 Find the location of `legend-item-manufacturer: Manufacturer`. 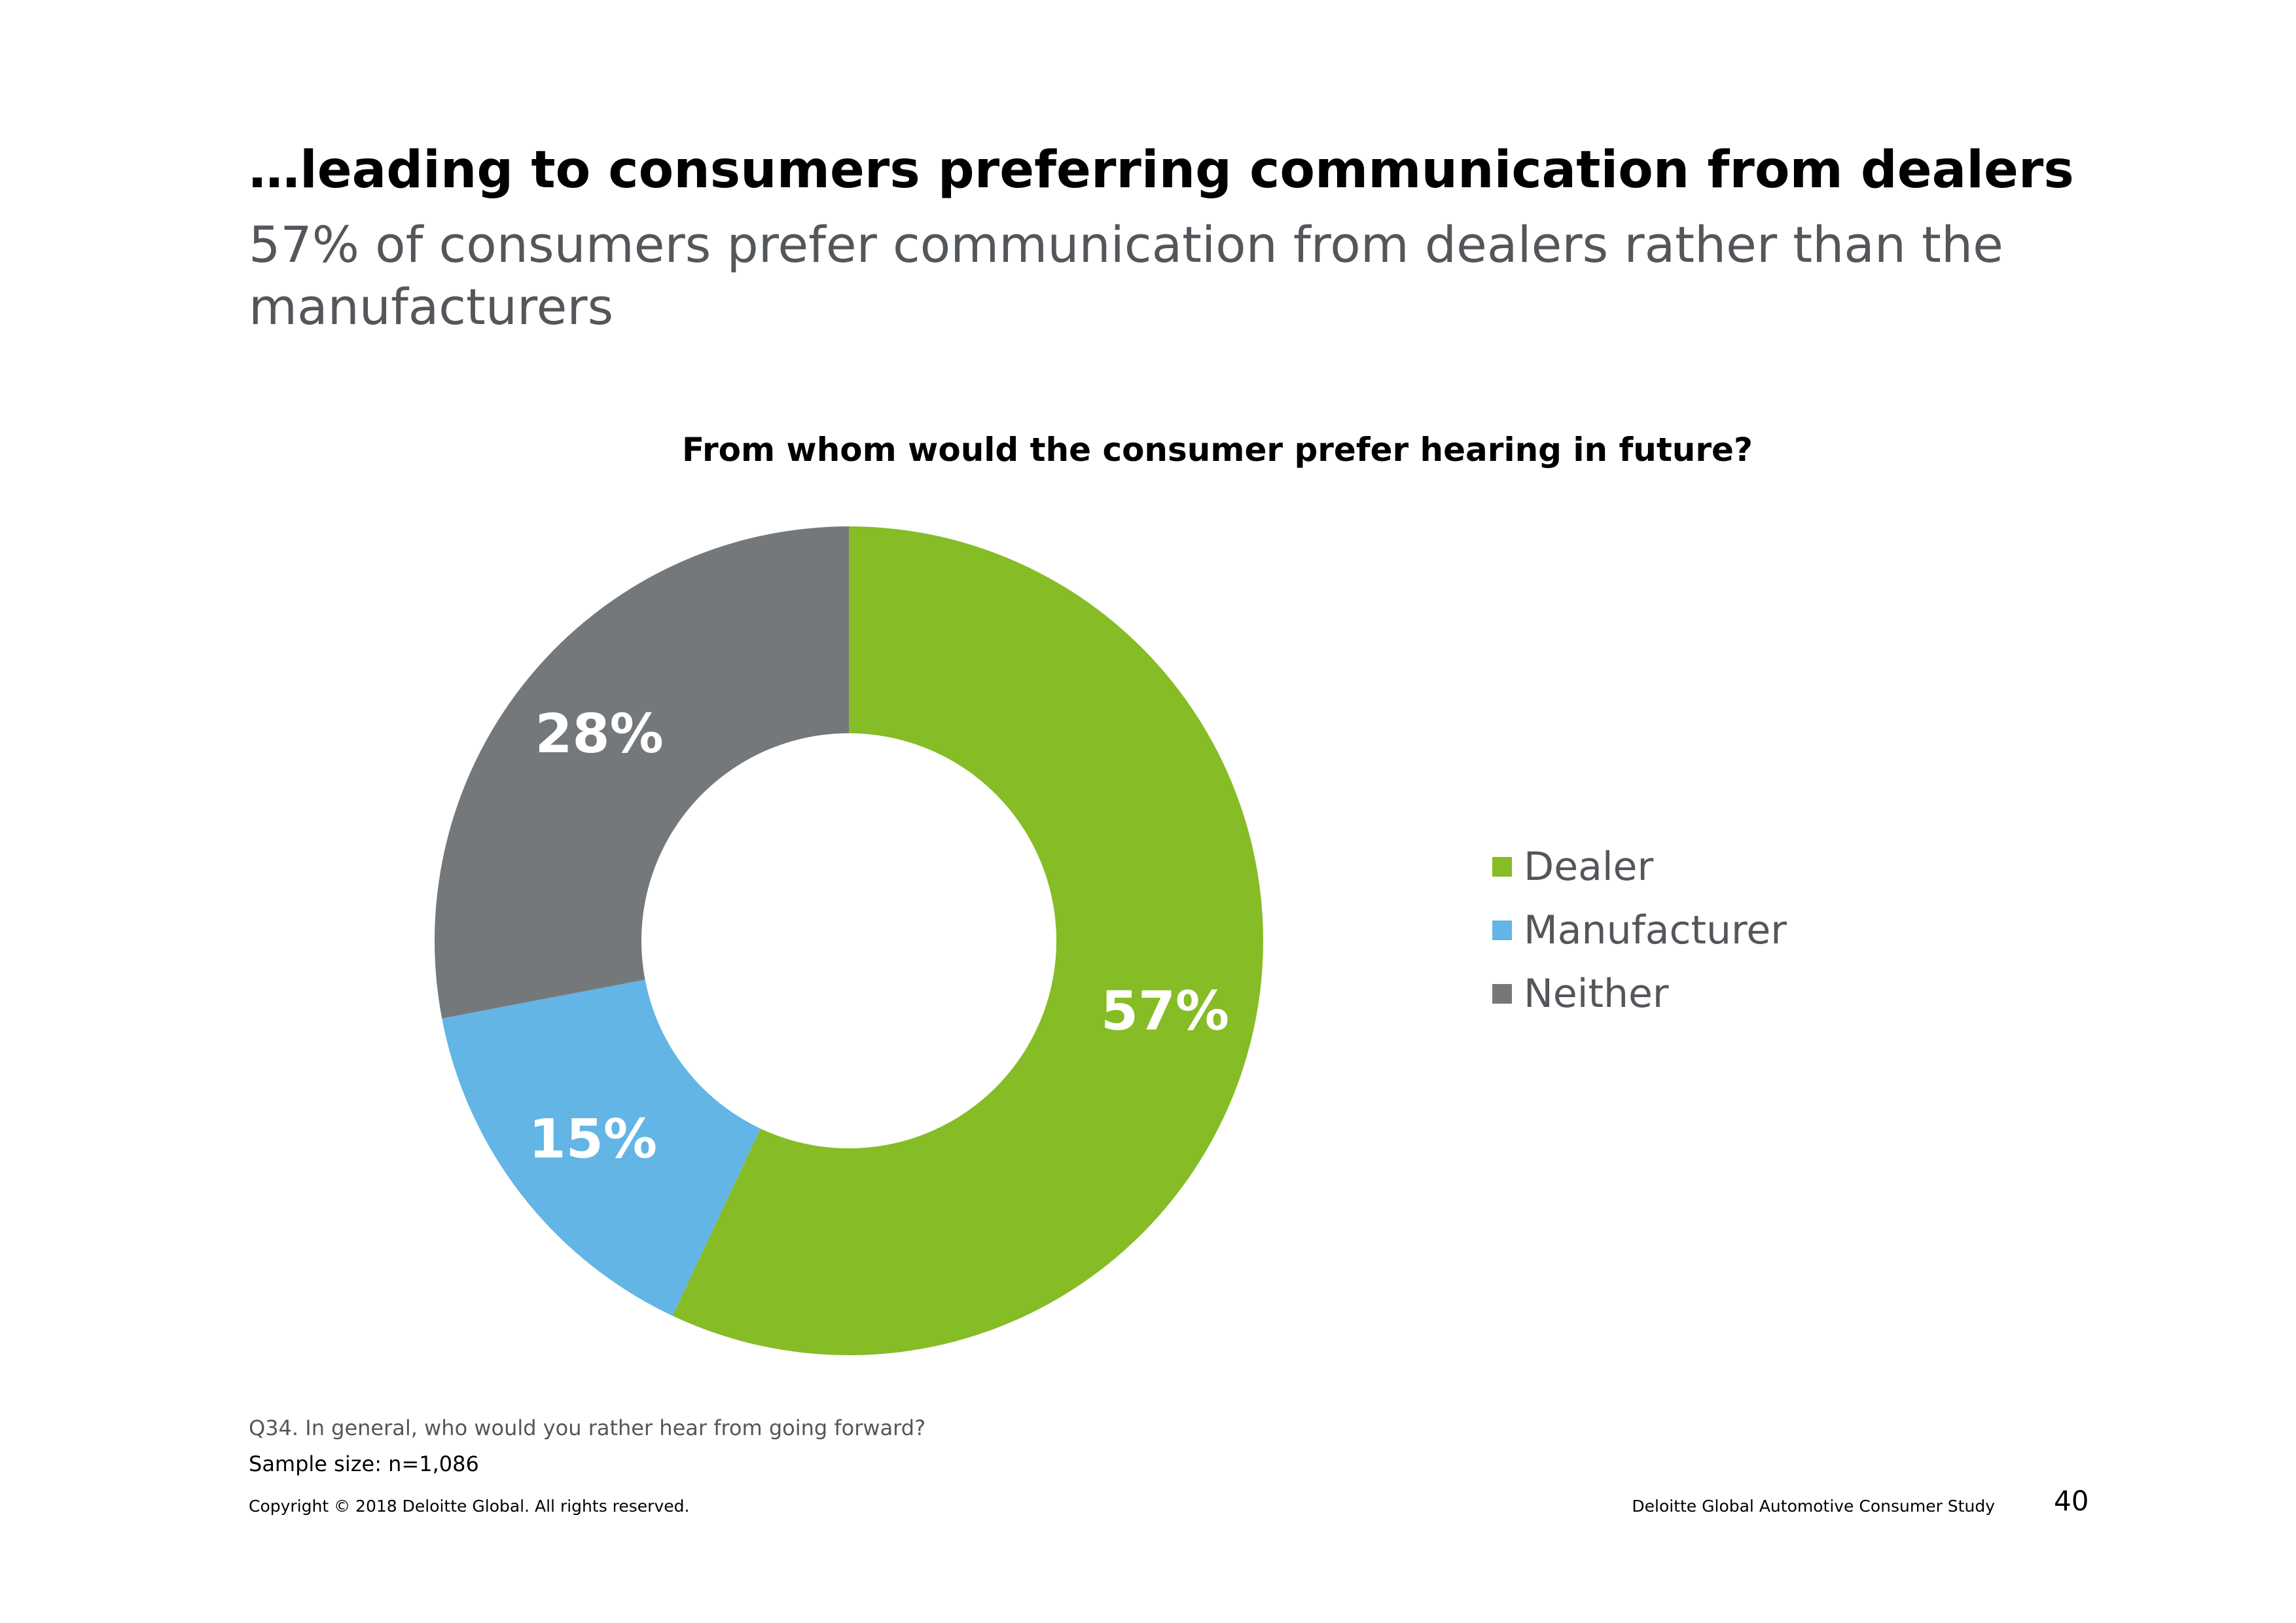

legend-item-manufacturer: Manufacturer is located at coordinates (1639, 930).